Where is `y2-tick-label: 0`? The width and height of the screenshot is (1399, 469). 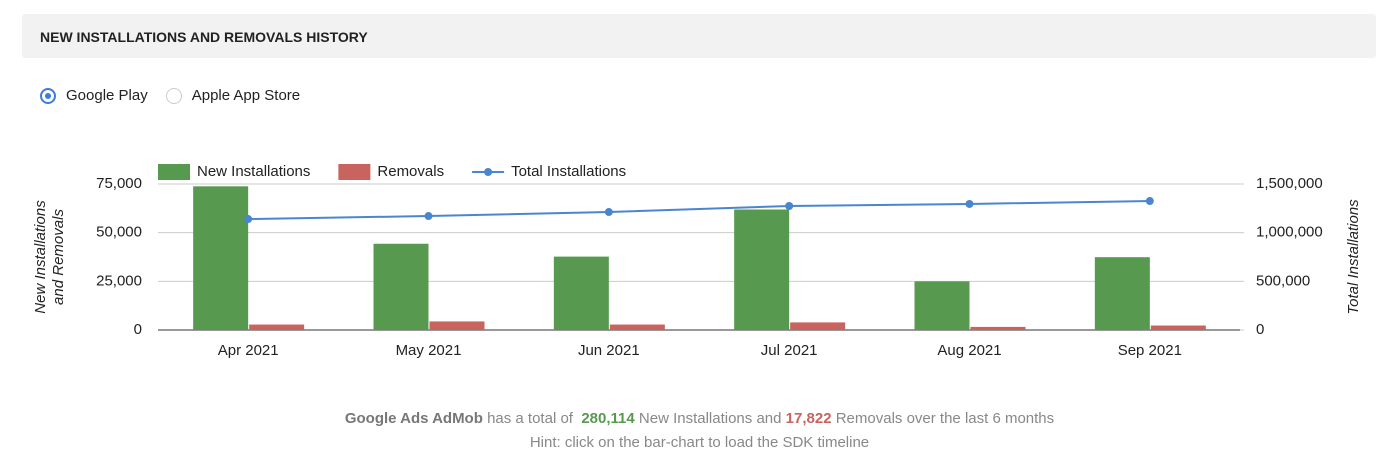
y2-tick-label: 0 is located at coordinates (1260, 329).